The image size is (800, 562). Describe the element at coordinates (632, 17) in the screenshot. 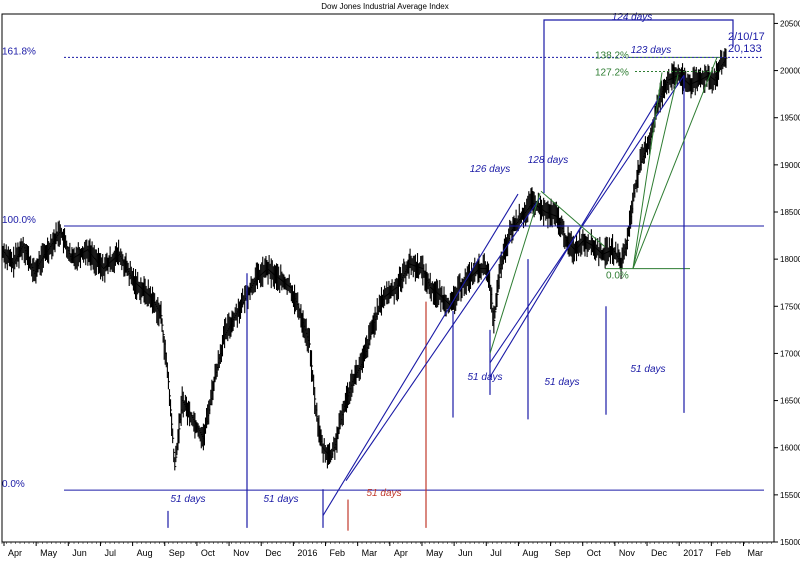

I see `cycle-label: 124 days` at that location.